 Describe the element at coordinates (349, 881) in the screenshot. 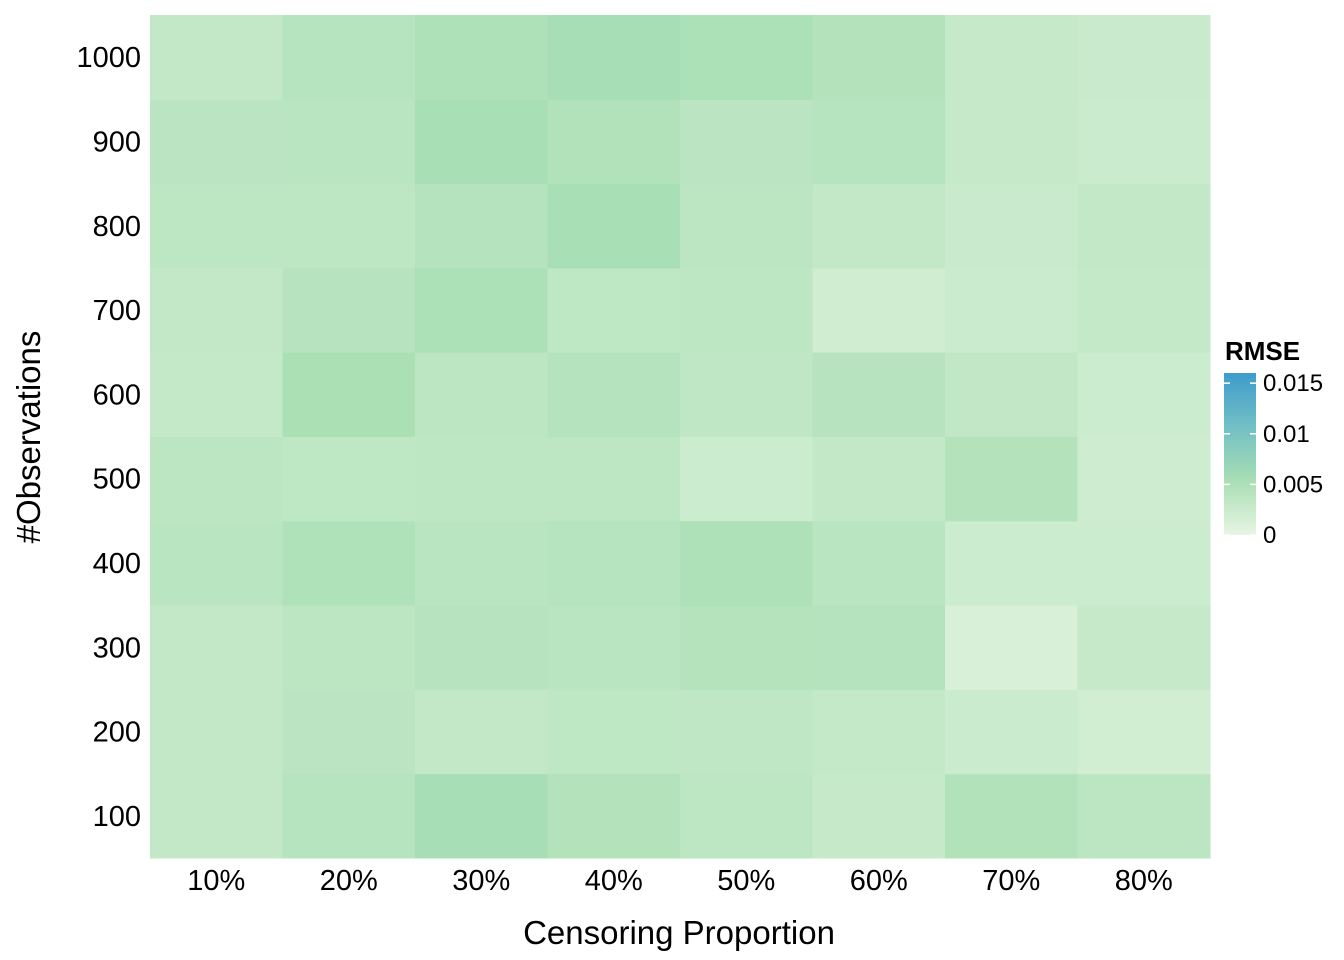

I see `x-tick-label: 20%` at that location.